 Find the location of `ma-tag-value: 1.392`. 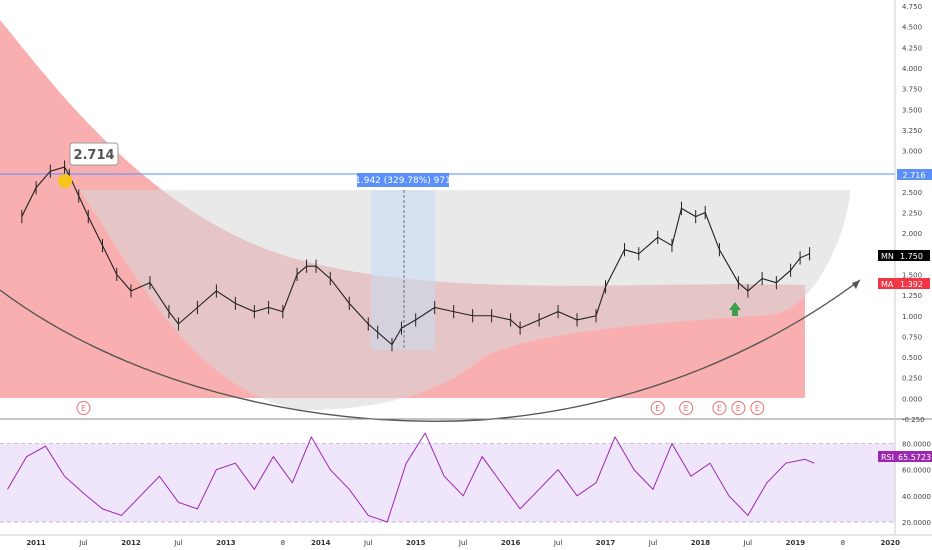

ma-tag-value: 1.392 is located at coordinates (911, 284).